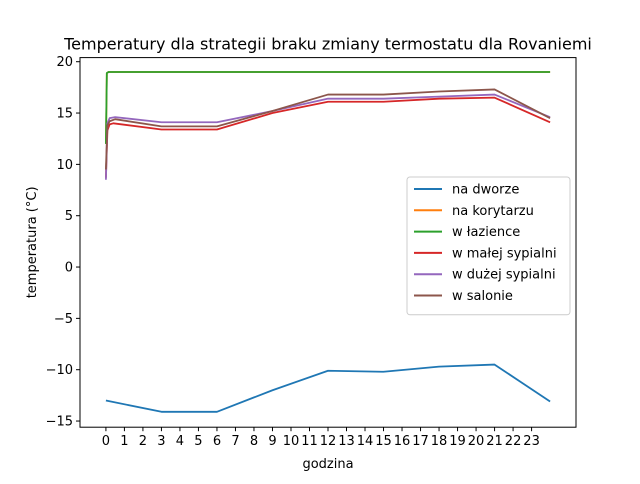  I want to click on x-tick-label: 17, so click(420, 441).